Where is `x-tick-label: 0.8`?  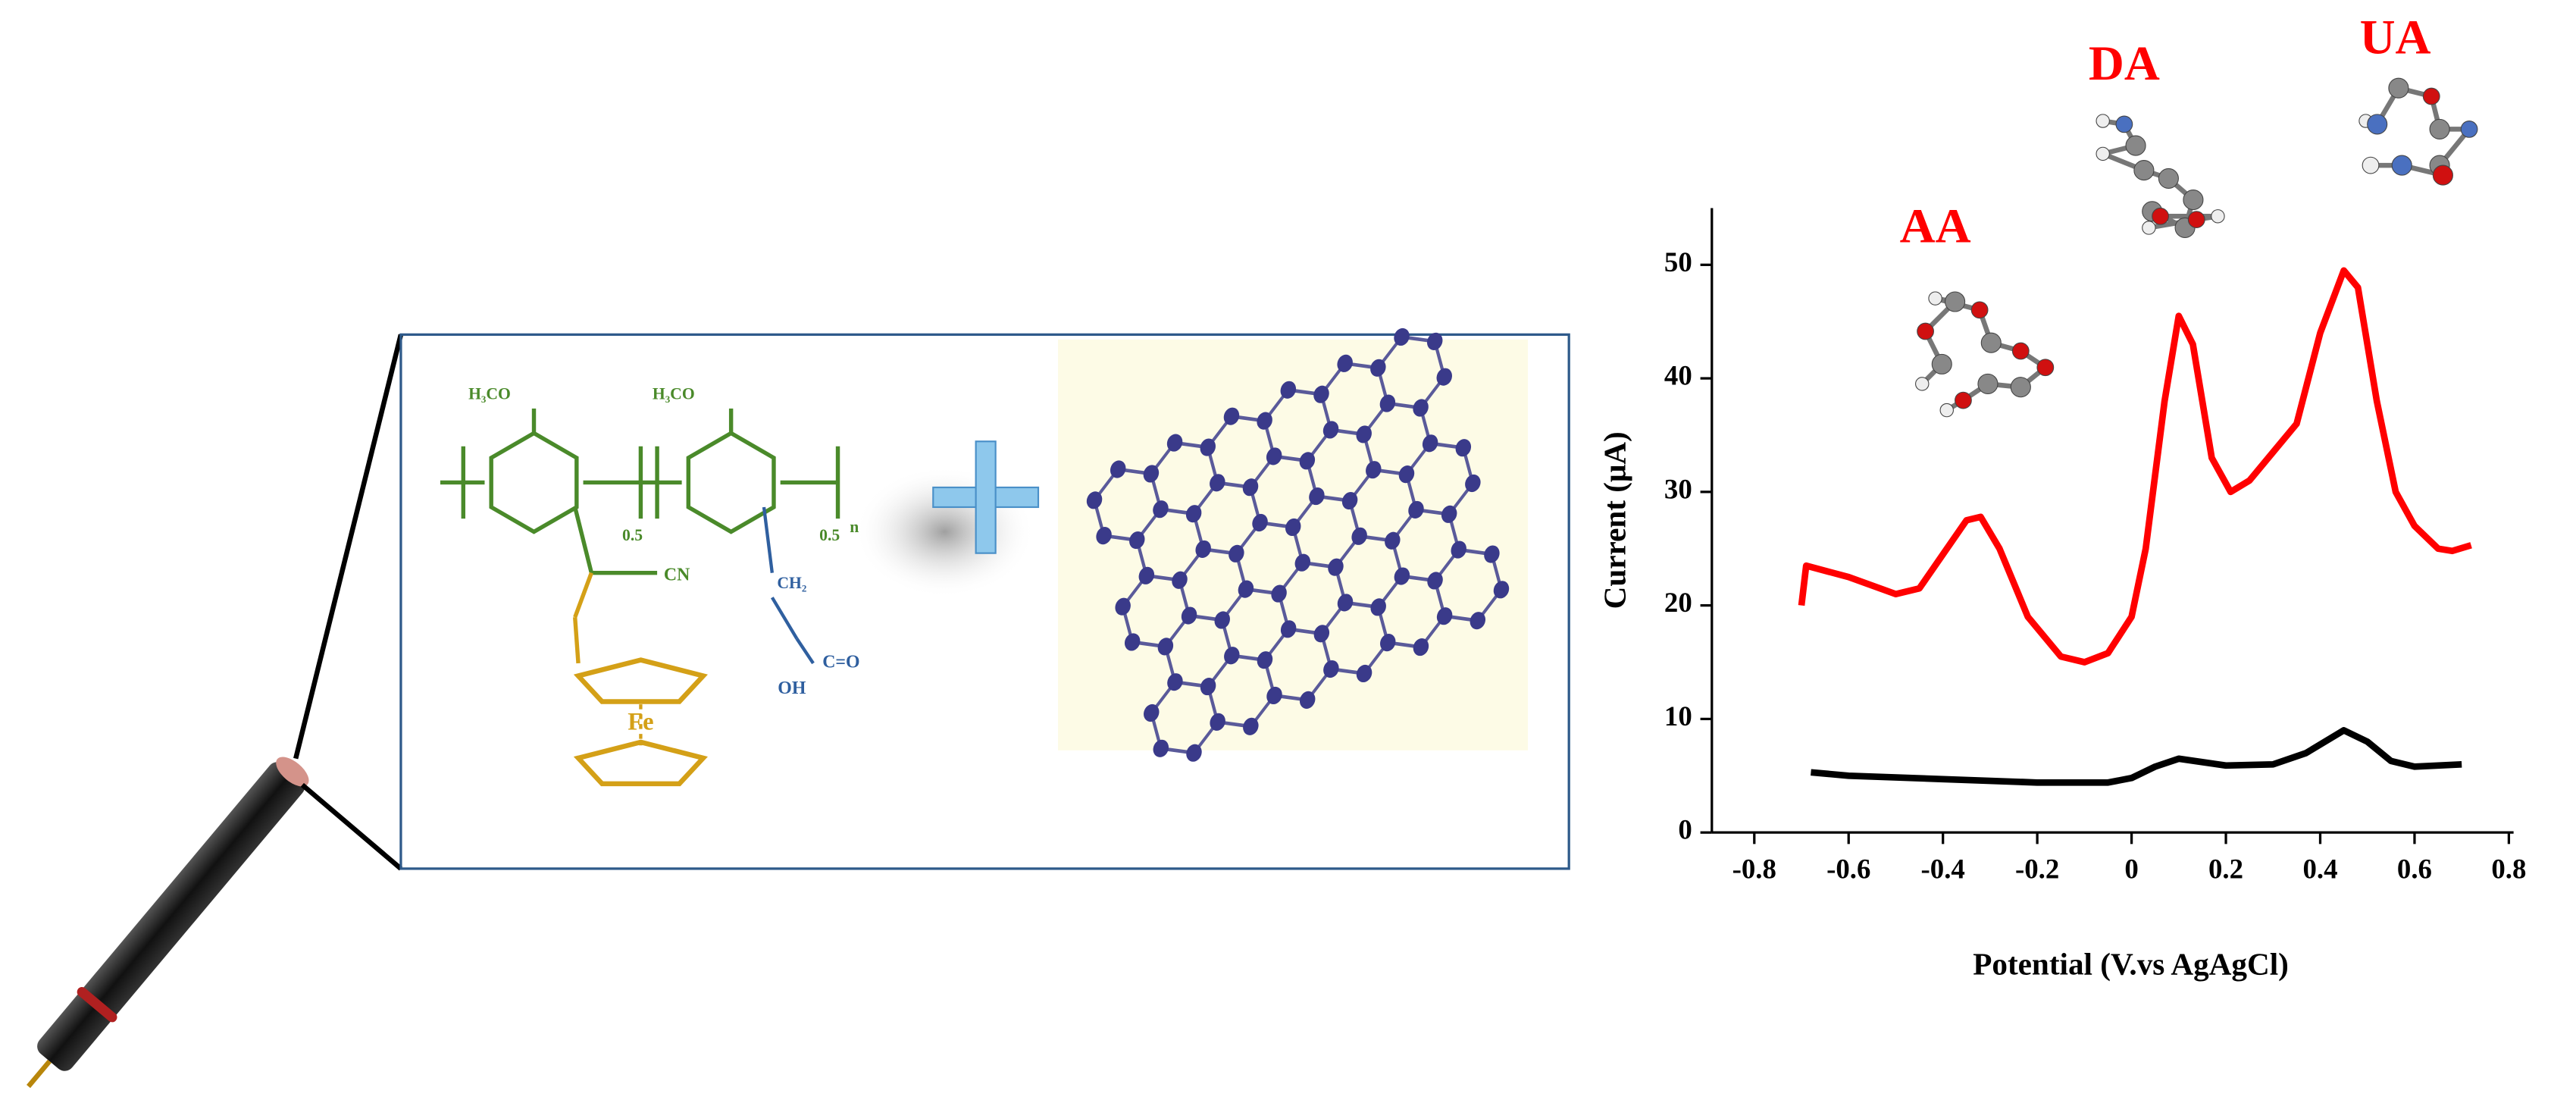
x-tick-label: 0.8 is located at coordinates (2508, 869).